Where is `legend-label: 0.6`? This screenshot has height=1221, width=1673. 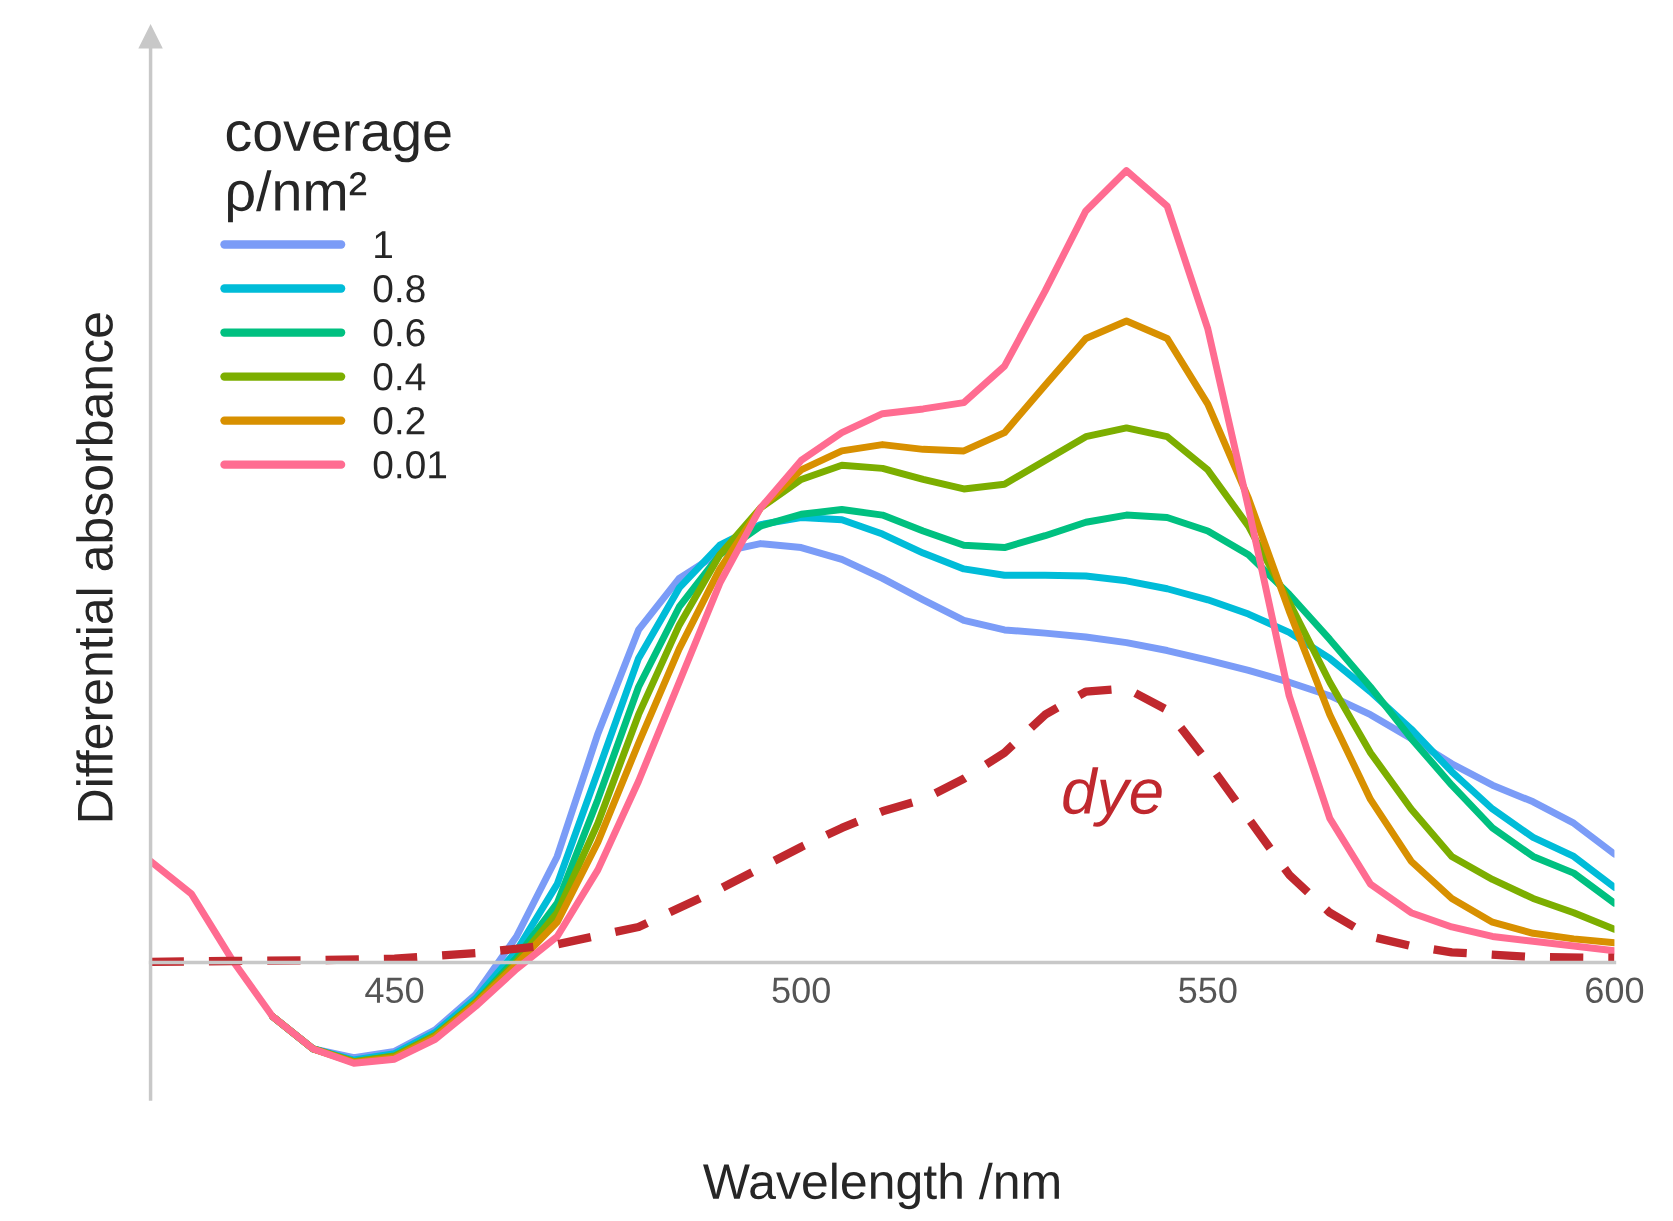
legend-label: 0.6 is located at coordinates (399, 333).